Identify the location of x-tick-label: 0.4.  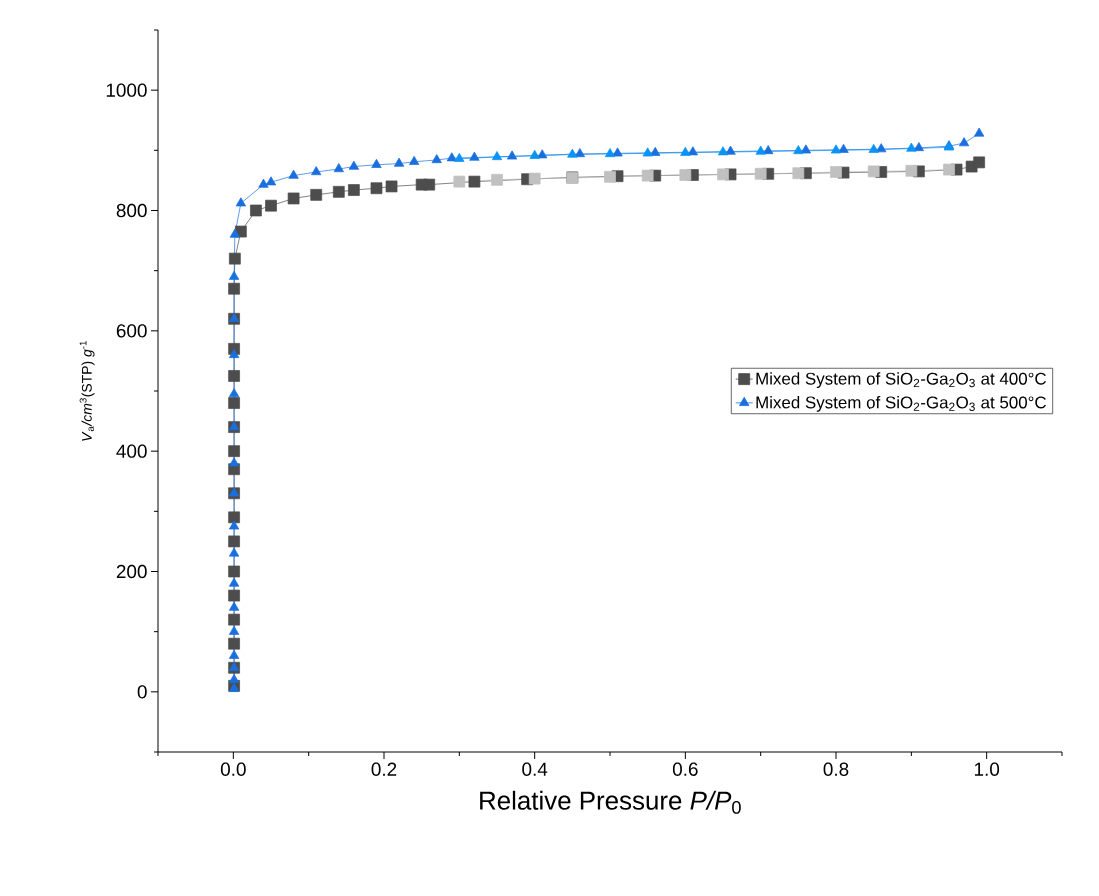
(535, 769).